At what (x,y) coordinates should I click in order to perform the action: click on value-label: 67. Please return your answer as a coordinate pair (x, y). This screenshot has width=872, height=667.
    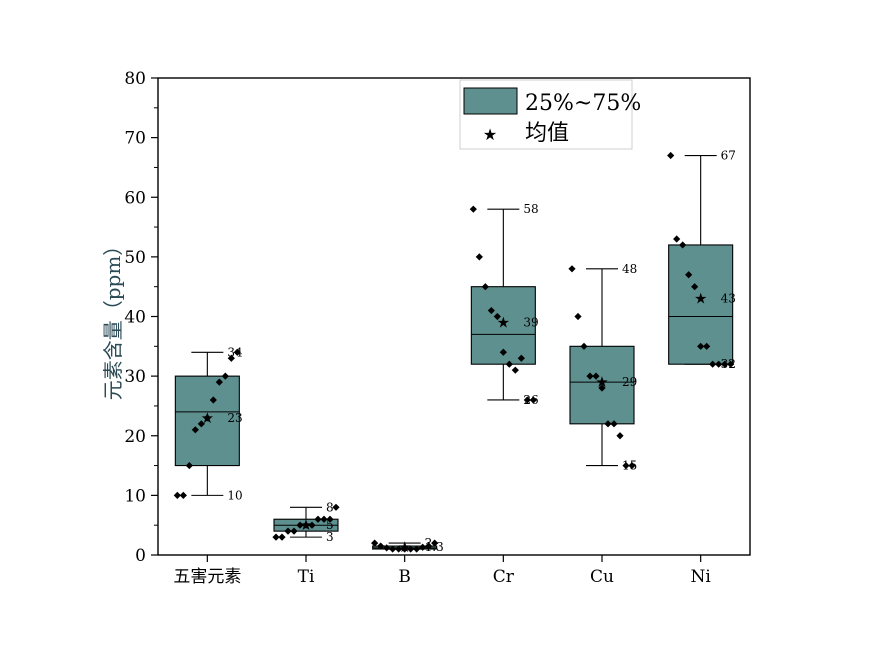
    Looking at the image, I should click on (728, 156).